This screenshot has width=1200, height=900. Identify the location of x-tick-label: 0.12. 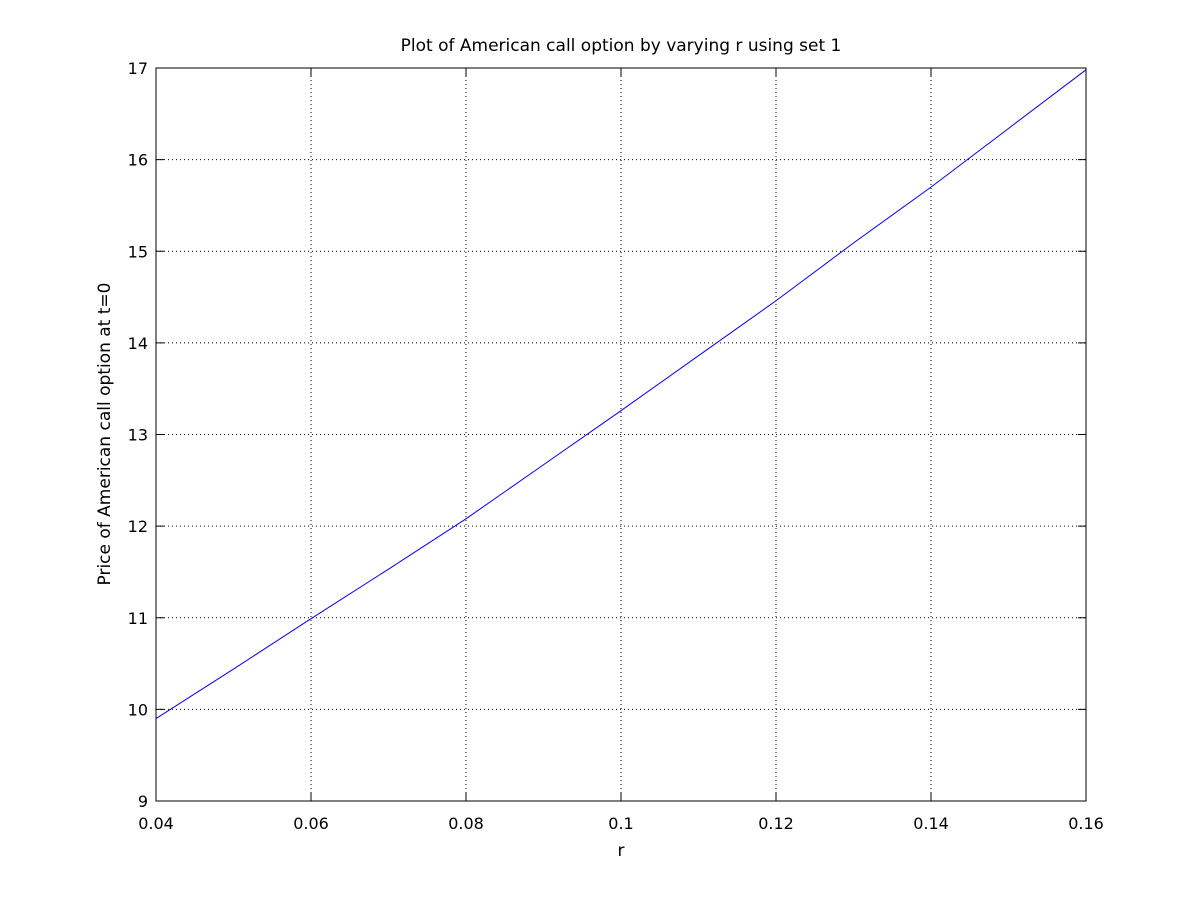
(776, 823).